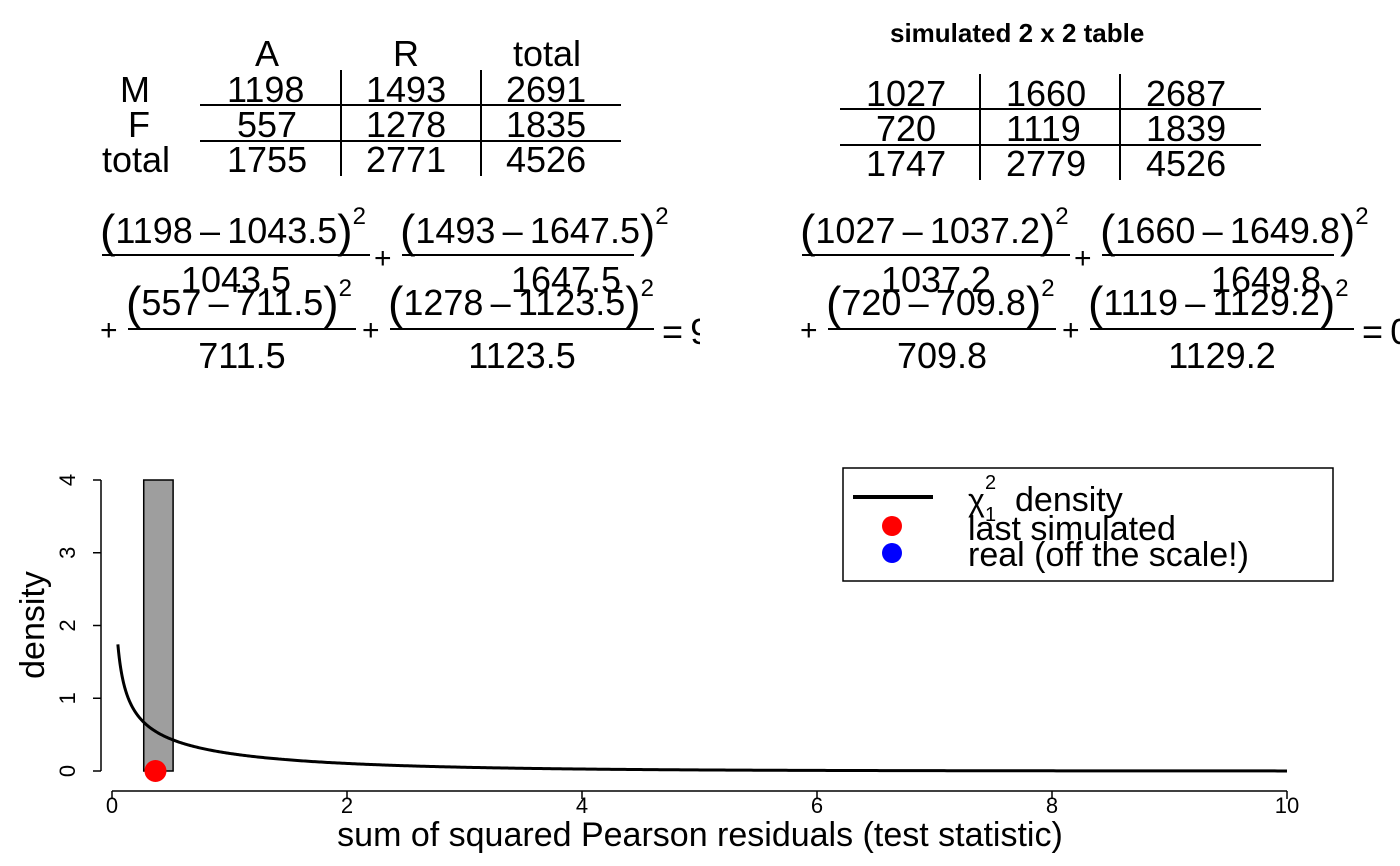  What do you see at coordinates (242, 355) in the screenshot?
I see `eq-term-denominator: 711.5` at bounding box center [242, 355].